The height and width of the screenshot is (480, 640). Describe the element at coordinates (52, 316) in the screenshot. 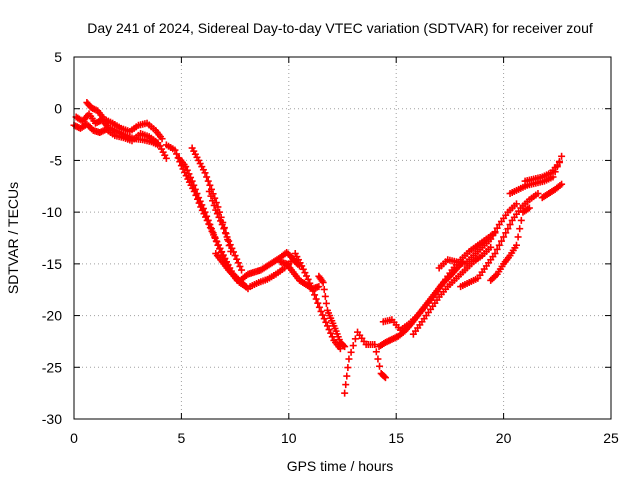

I see `y-tick-label: -20` at that location.